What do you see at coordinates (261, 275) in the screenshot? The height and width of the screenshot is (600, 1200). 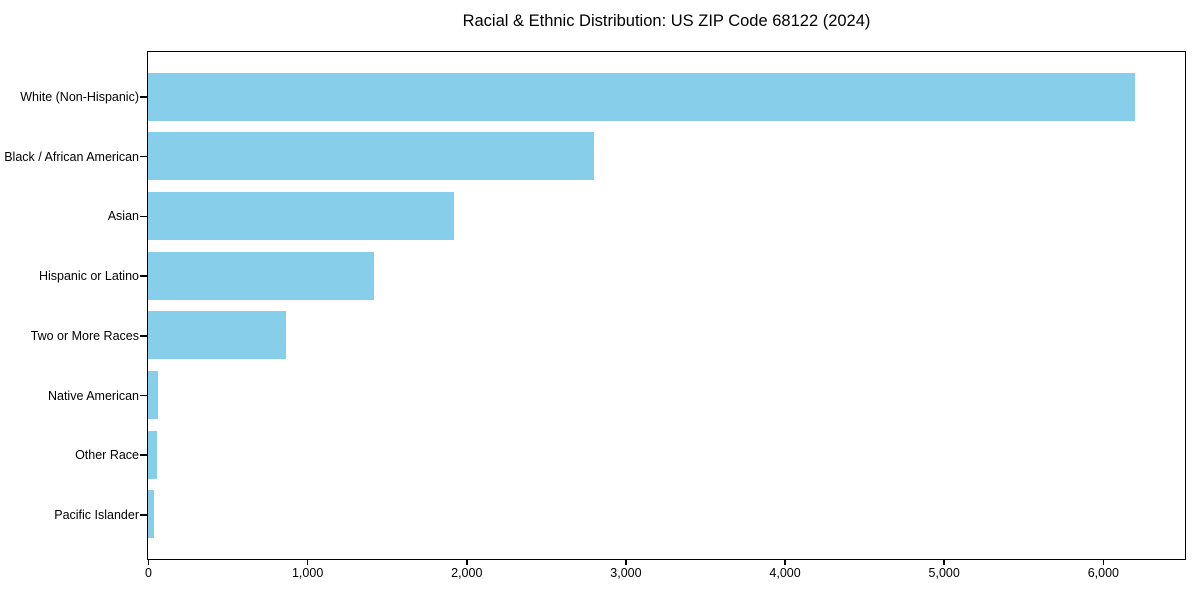 I see `bar-hispanic-or-latino` at bounding box center [261, 275].